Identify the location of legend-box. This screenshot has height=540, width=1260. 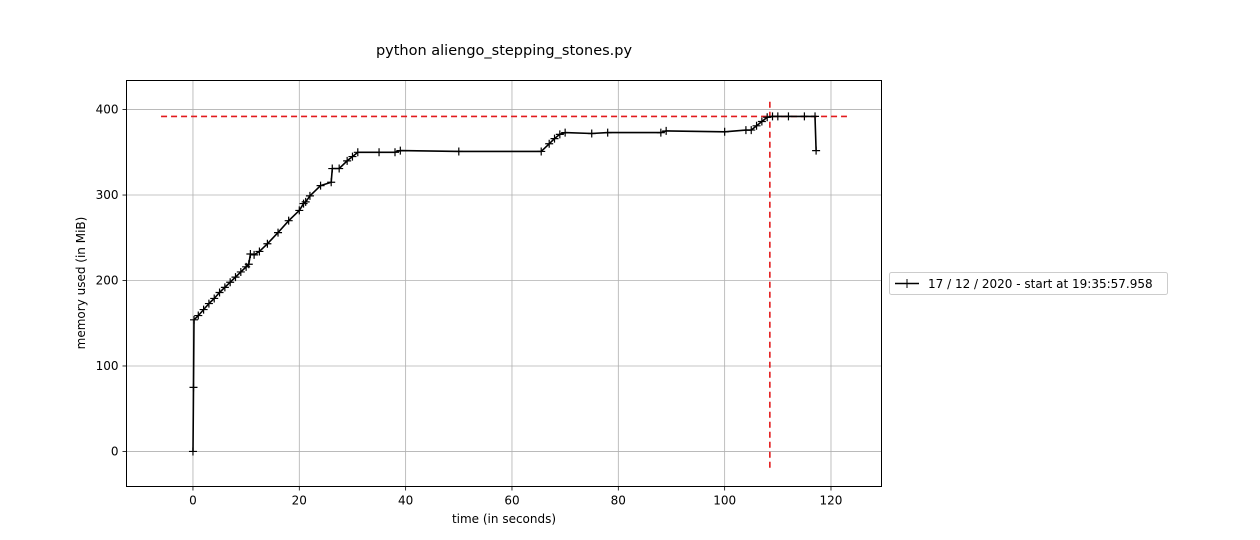
(1028, 283).